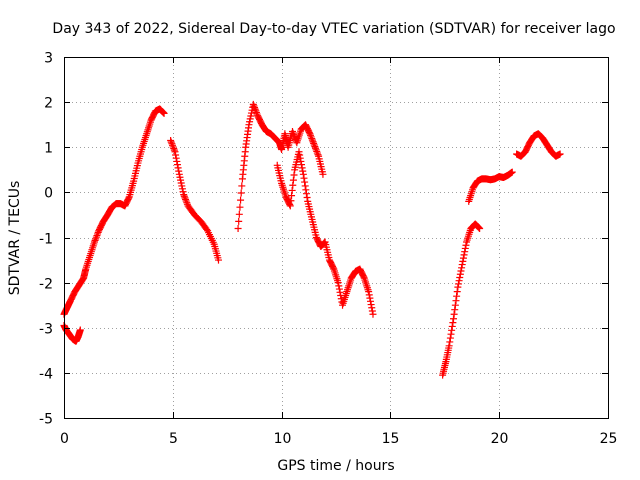  I want to click on x-axis-label: GPS time / hours, so click(335, 466).